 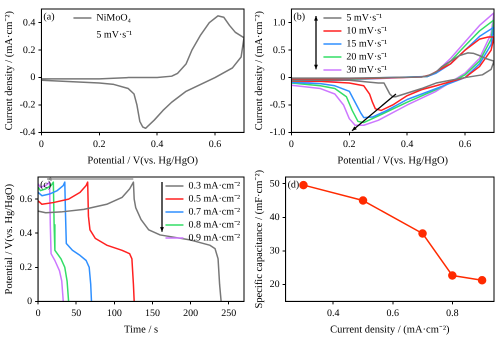 What do you see at coordinates (114, 35) in the screenshot?
I see `annotation: 5 mV·s⁻¹` at bounding box center [114, 35].